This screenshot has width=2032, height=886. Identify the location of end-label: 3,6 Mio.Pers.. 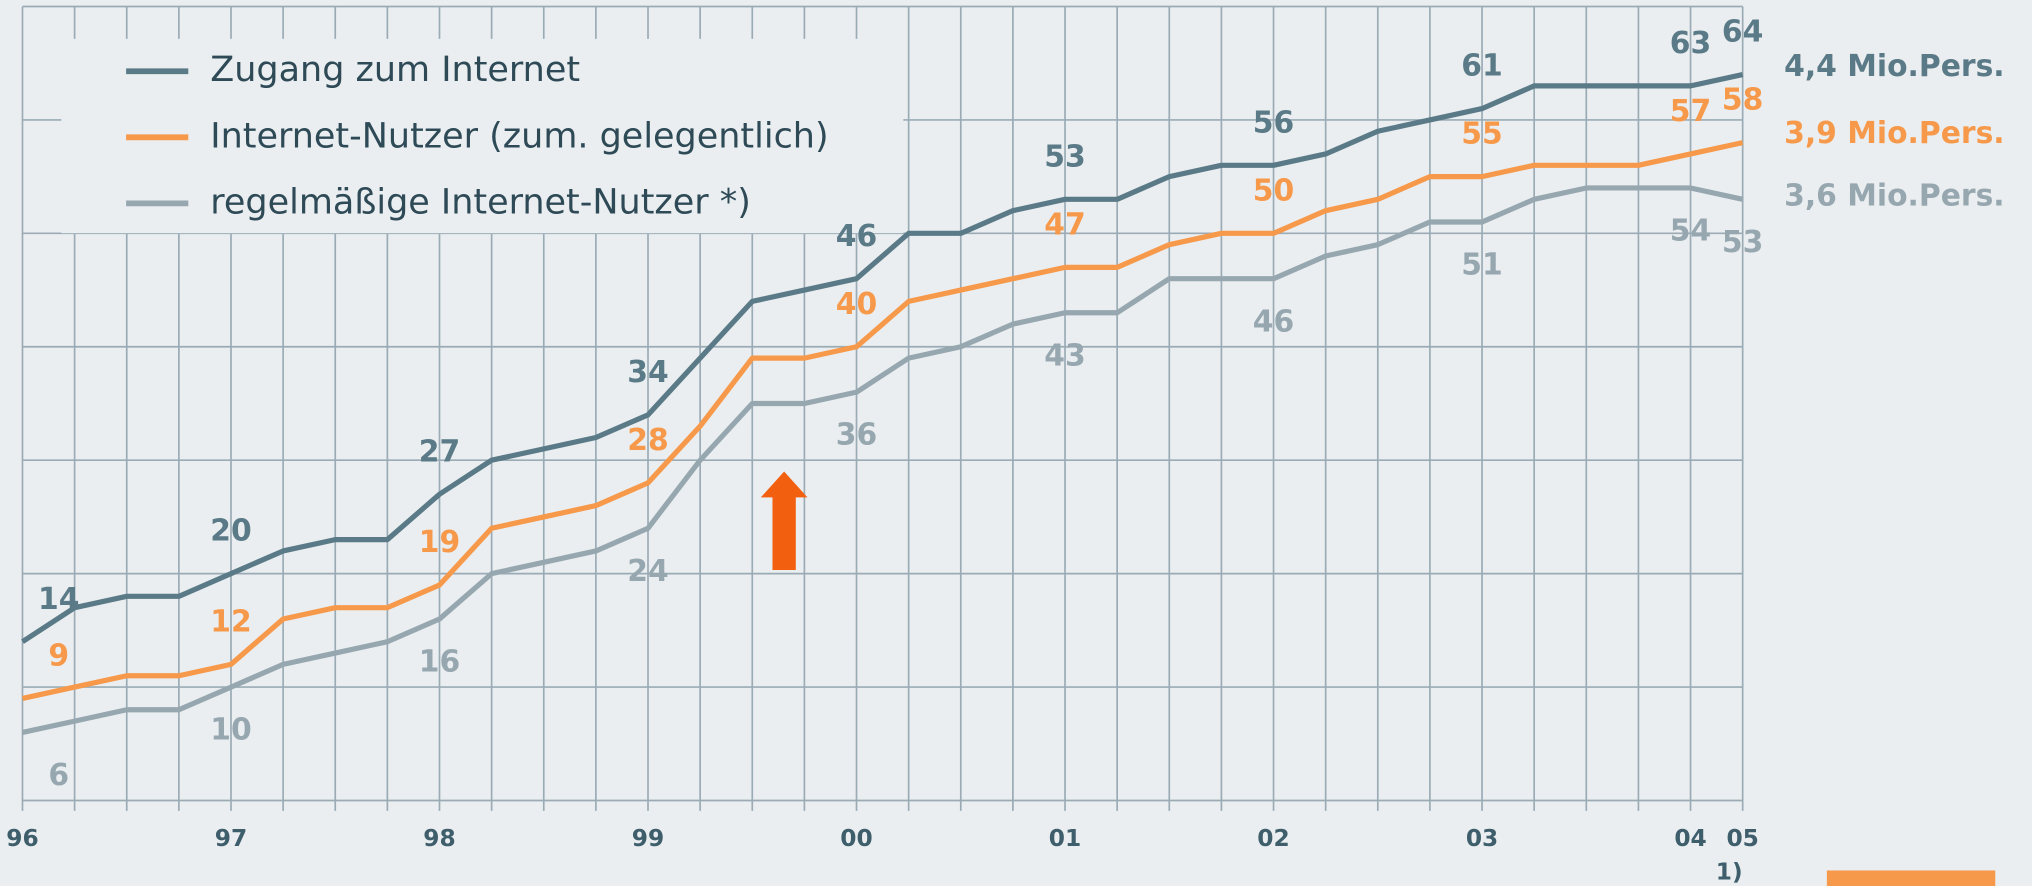
(1894, 195).